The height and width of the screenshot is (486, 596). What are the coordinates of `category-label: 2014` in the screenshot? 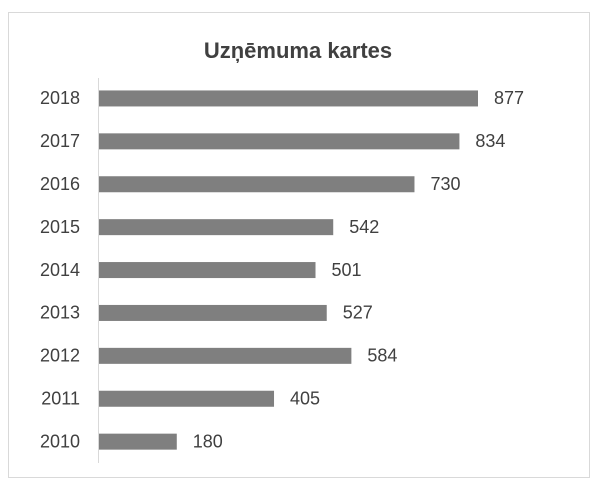 It's located at (60, 270).